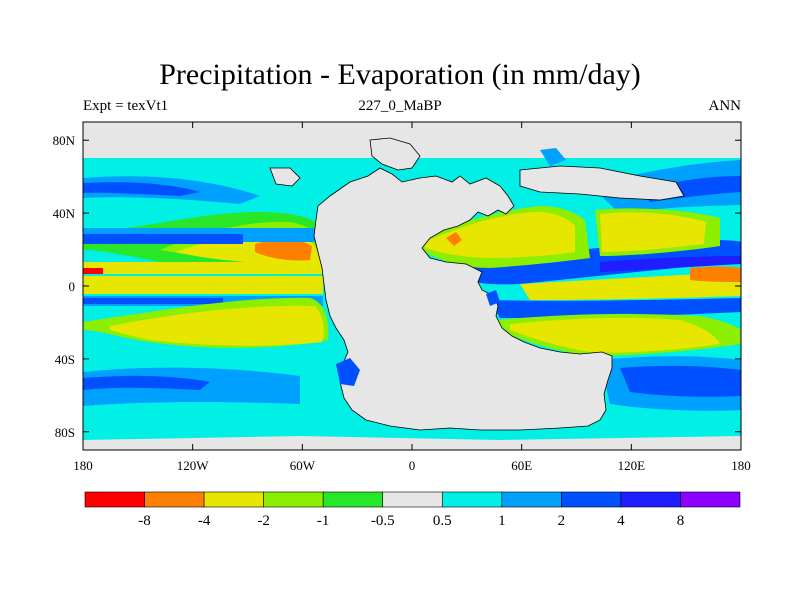 The image size is (800, 600). I want to click on colorbar-label: -0.5, so click(383, 521).